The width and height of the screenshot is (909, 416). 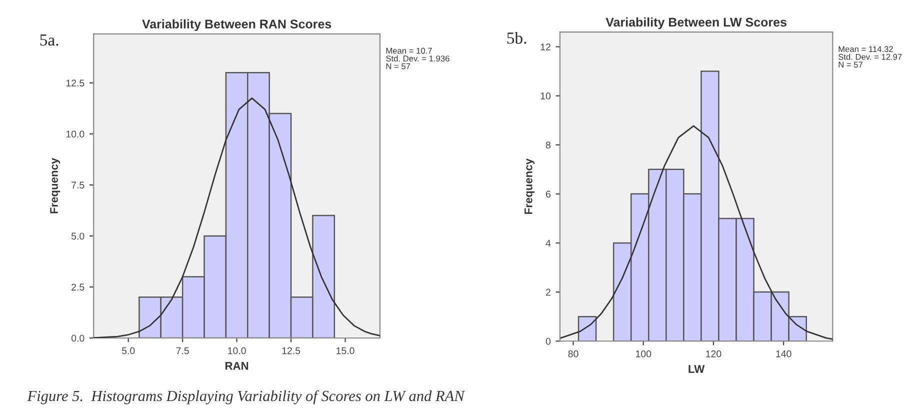 What do you see at coordinates (545, 46) in the screenshot?
I see `y-tick-label: 12` at bounding box center [545, 46].